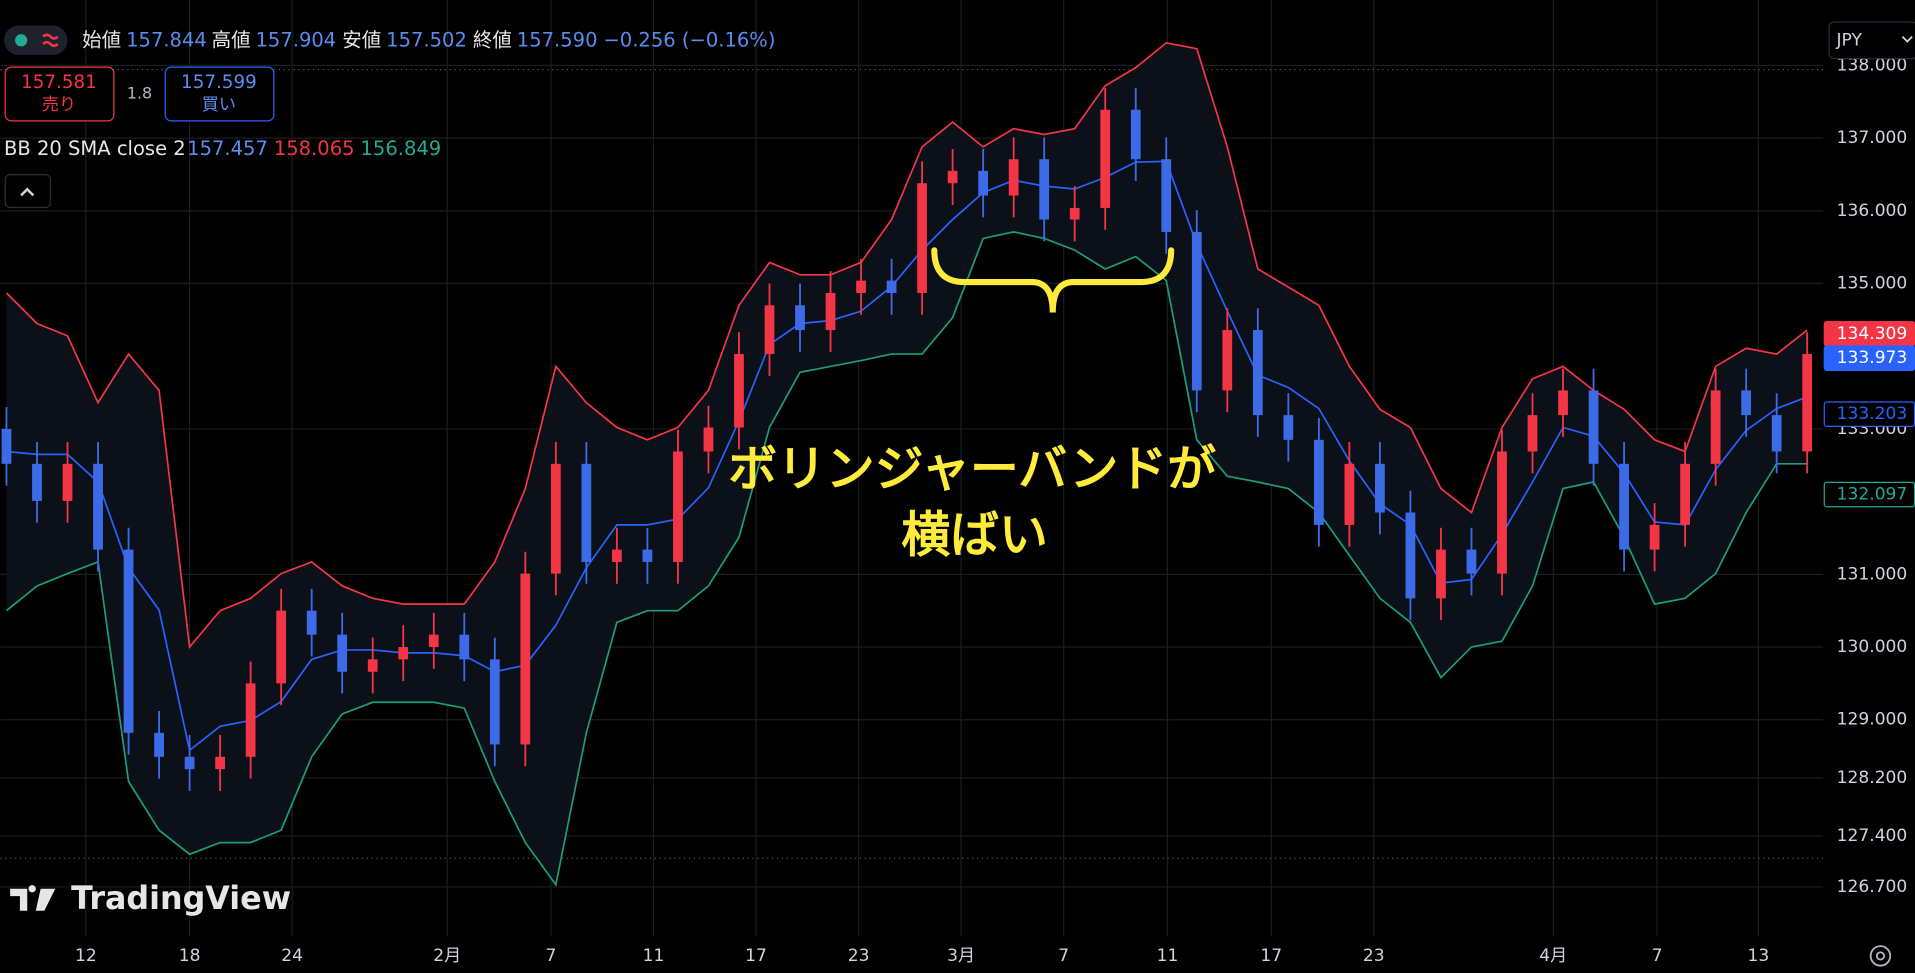 The width and height of the screenshot is (1915, 973). I want to click on status-icon, so click(50, 40).